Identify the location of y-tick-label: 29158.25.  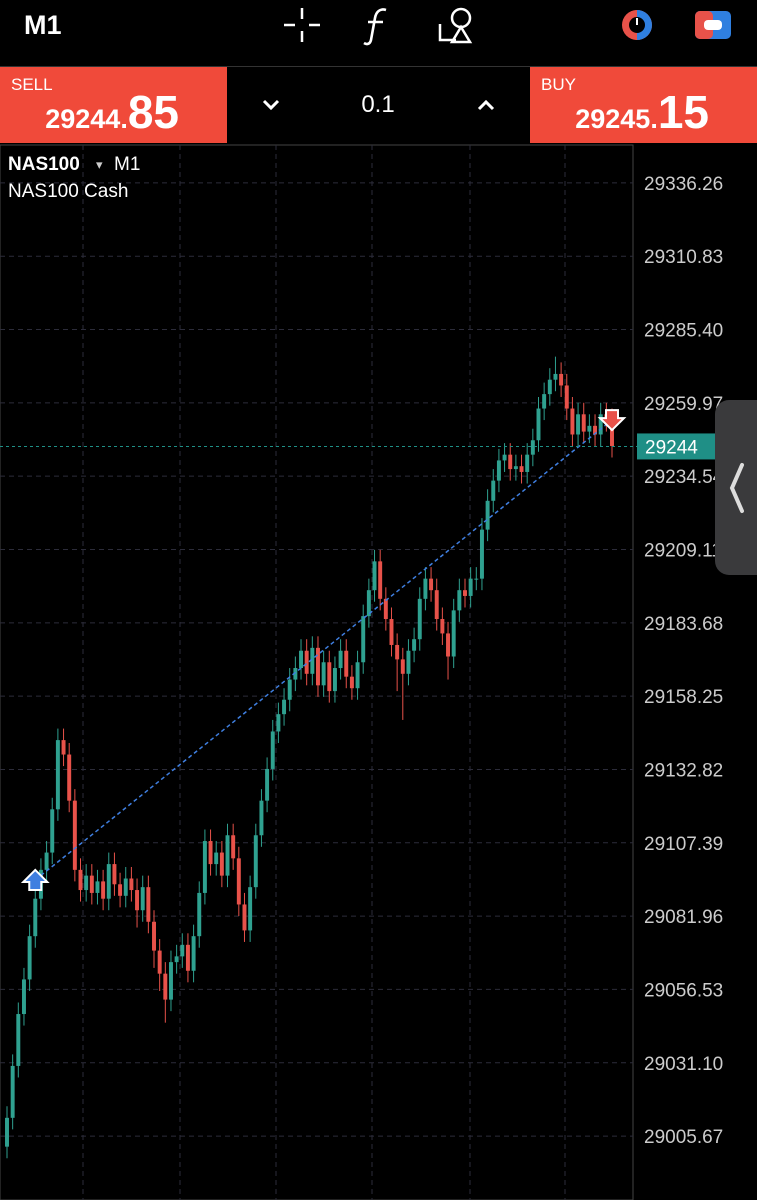
(683, 697).